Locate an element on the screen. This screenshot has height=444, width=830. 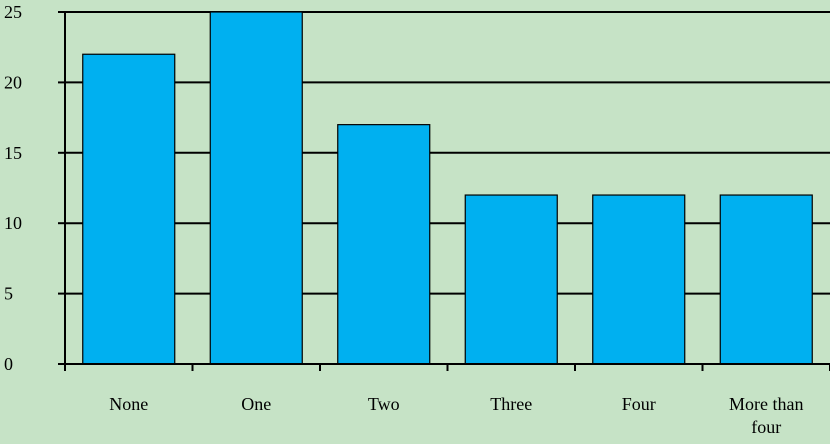
y-tick-label: 0 is located at coordinates (8, 364).